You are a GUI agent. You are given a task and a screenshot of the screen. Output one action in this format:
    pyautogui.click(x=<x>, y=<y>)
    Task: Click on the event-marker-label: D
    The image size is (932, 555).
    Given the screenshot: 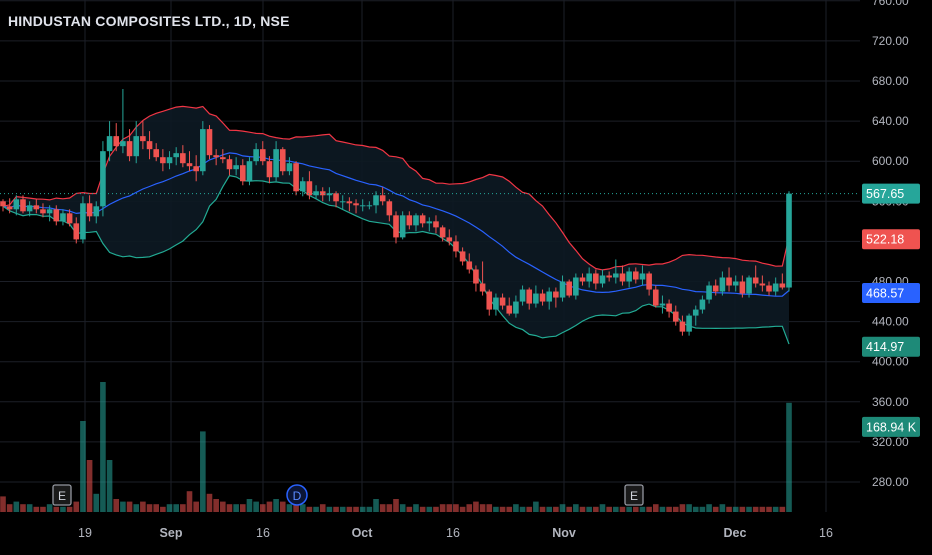 What is the action you would take?
    pyautogui.click(x=297, y=496)
    